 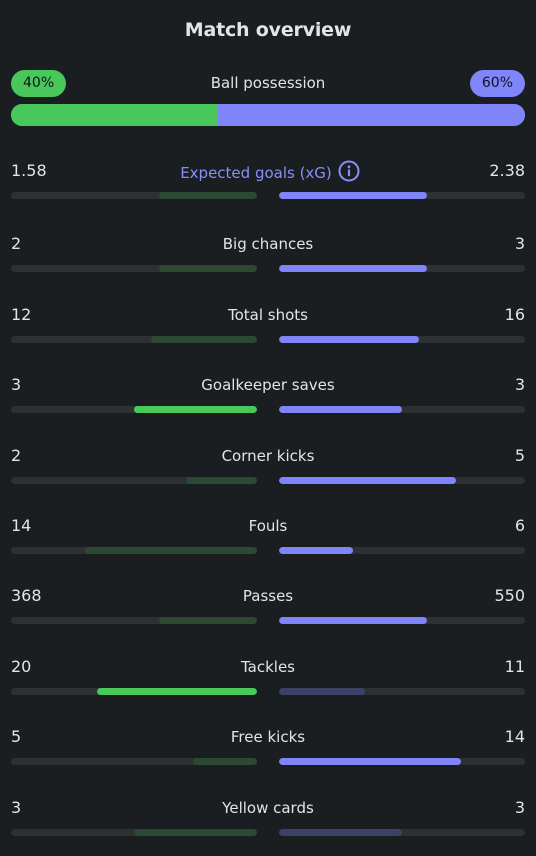 I want to click on stat-label: Total shots, so click(x=268, y=315).